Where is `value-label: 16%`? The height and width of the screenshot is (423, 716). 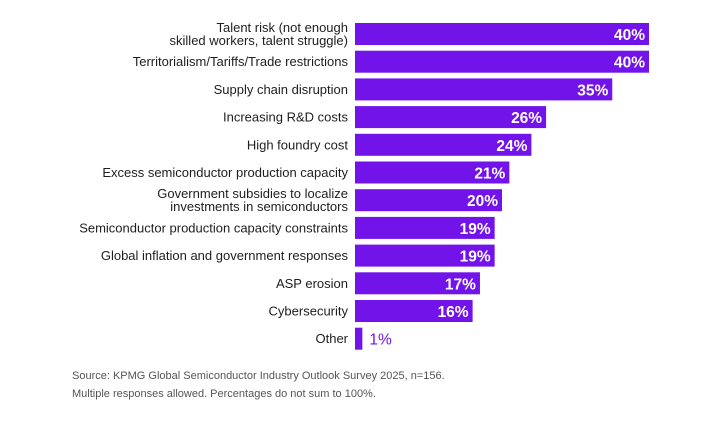 value-label: 16% is located at coordinates (453, 312).